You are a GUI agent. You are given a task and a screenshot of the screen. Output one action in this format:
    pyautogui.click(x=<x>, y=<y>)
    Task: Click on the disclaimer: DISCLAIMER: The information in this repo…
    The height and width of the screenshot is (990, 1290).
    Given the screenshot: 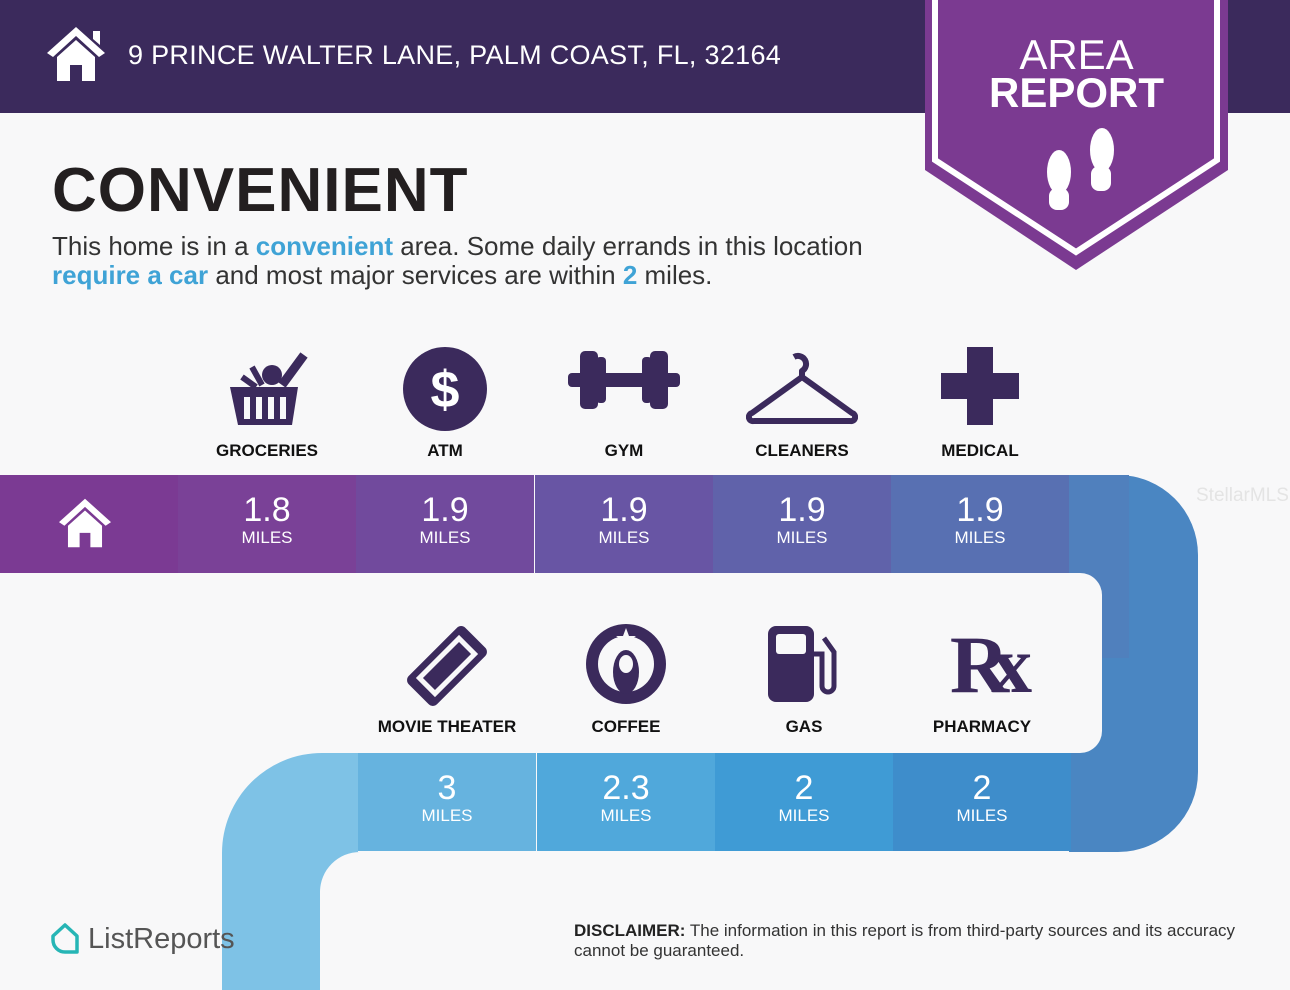 What is the action you would take?
    pyautogui.click(x=905, y=940)
    